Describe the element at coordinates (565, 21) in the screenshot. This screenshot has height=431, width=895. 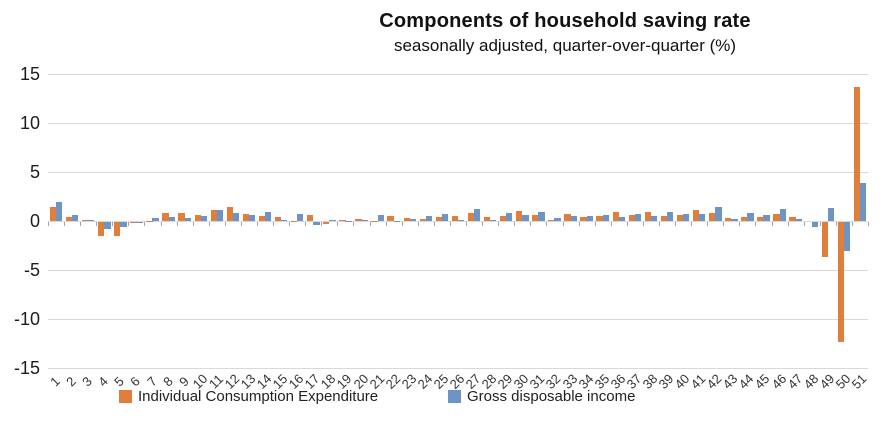
I see `chart-title: Components of household saving rate` at that location.